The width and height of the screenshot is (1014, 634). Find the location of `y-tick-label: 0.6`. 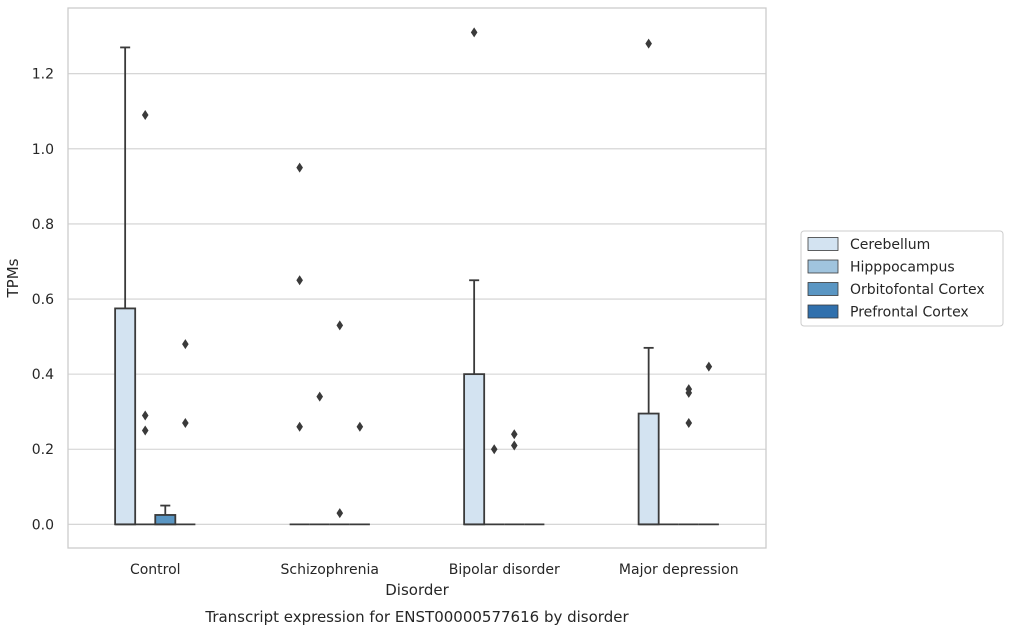

y-tick-label: 0.6 is located at coordinates (43, 300).